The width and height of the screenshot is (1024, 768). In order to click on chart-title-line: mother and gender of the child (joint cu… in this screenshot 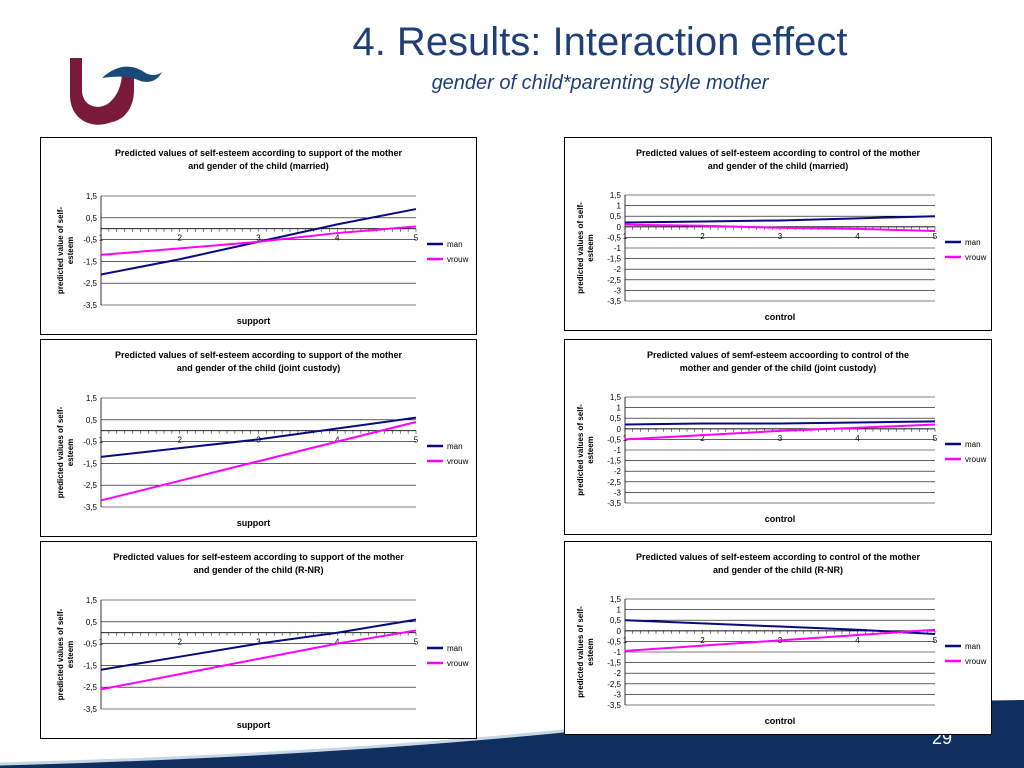, I will do `click(778, 368)`.